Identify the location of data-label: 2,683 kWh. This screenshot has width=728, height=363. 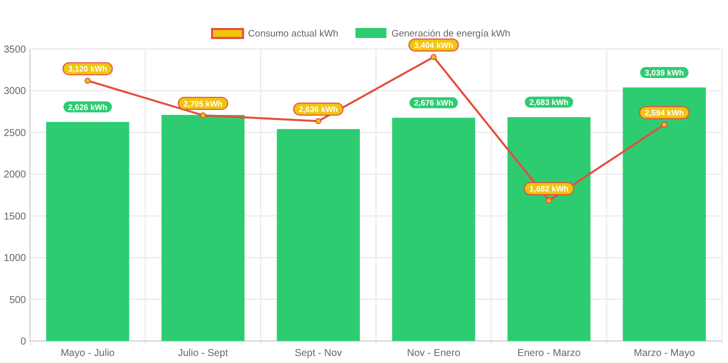
(549, 103).